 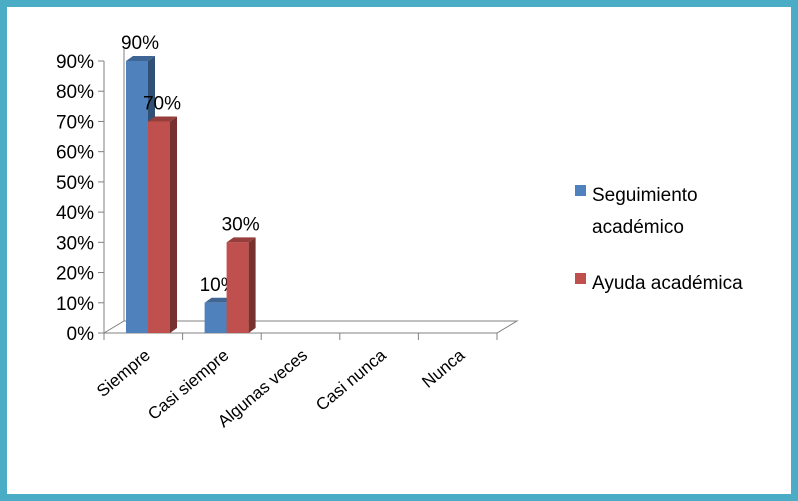 What do you see at coordinates (351, 380) in the screenshot?
I see `x-category-label: Casi nunca` at bounding box center [351, 380].